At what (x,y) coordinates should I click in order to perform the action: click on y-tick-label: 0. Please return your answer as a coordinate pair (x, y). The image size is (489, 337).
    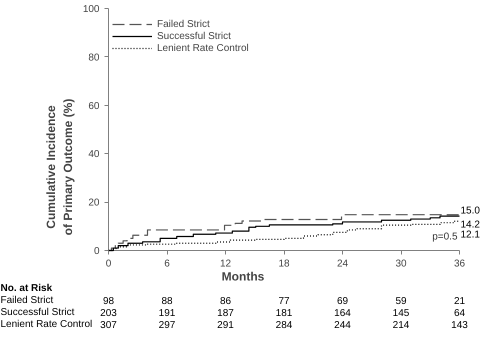
    Looking at the image, I should click on (97, 251).